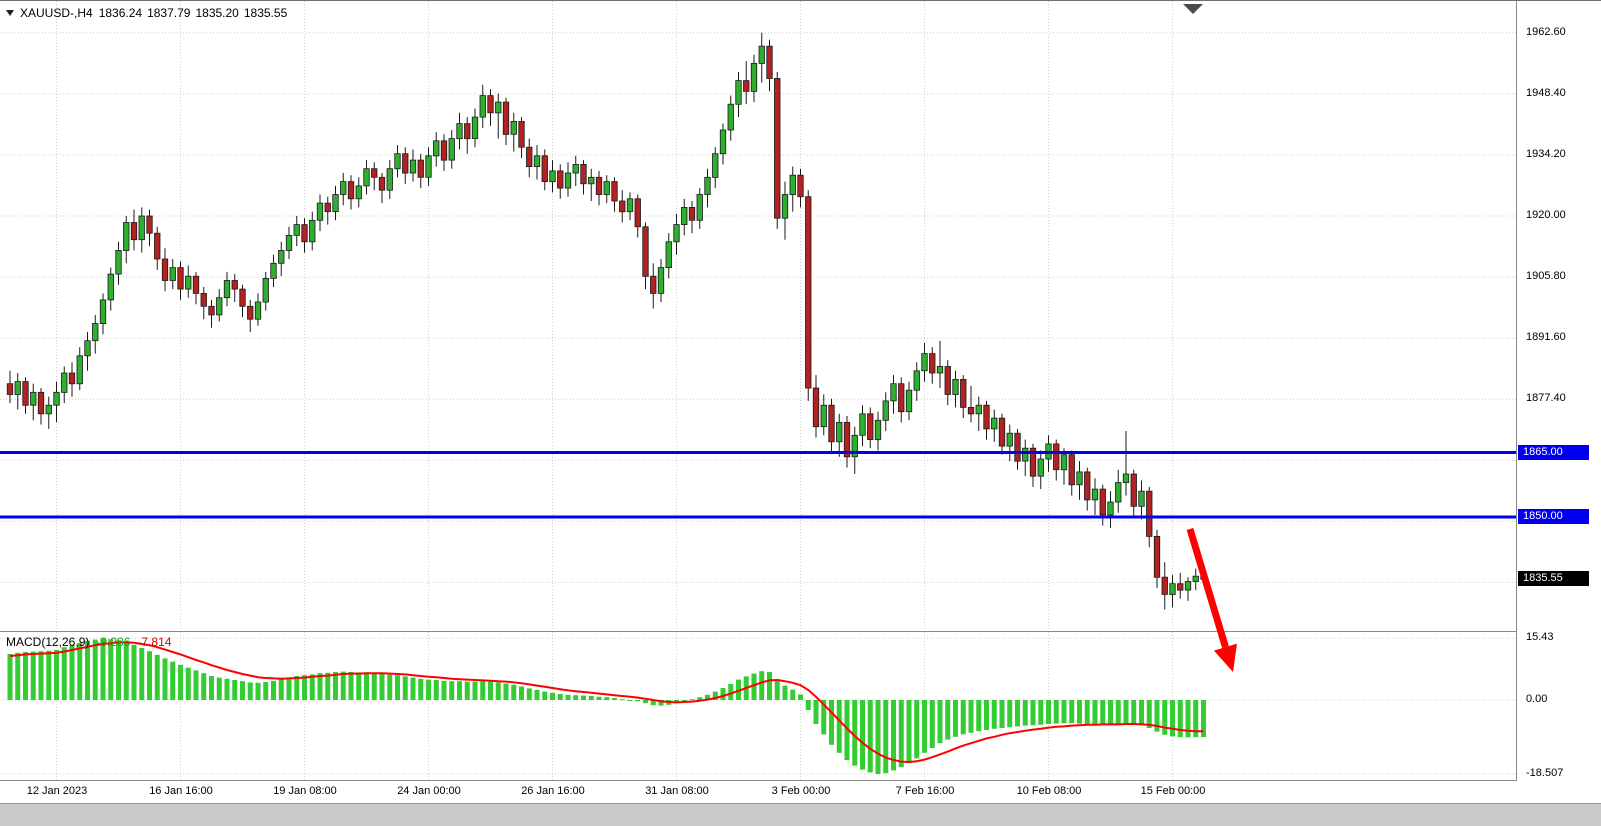 Image resolution: width=1601 pixels, height=826 pixels. Describe the element at coordinates (800, 780) in the screenshot. I see `time-axis-divider` at that location.